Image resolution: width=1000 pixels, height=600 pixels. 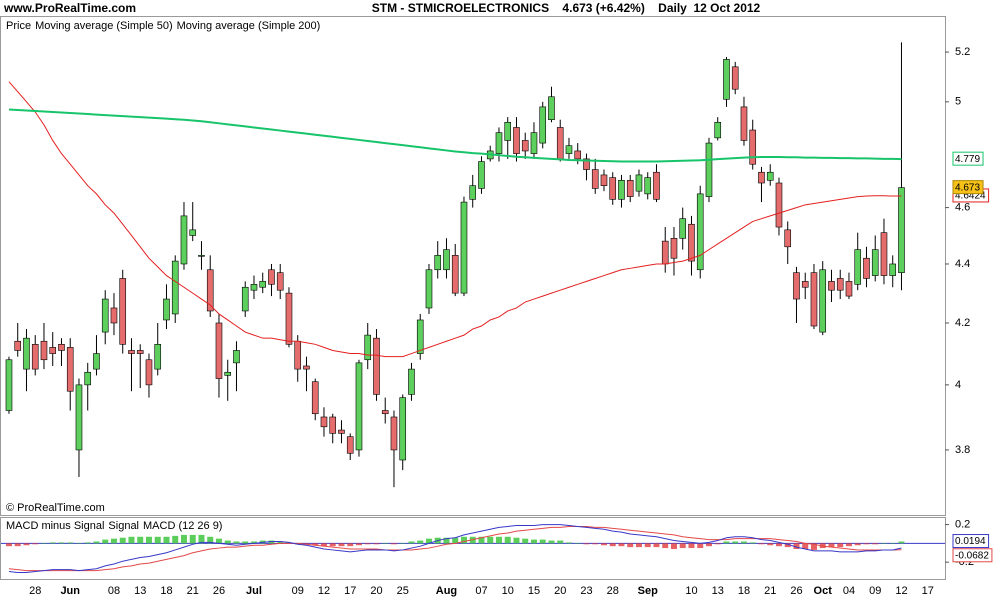 What do you see at coordinates (928, 591) in the screenshot?
I see `x-tick-label: 17` at bounding box center [928, 591].